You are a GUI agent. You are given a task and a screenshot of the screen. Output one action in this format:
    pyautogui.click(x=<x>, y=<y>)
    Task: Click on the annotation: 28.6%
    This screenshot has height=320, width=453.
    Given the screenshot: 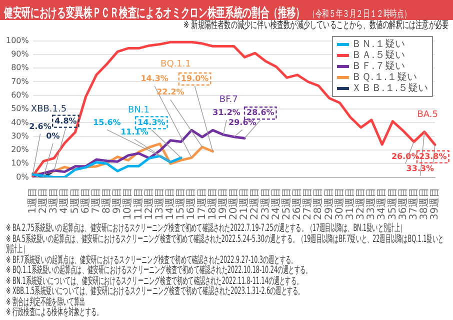 What is the action you would take?
    pyautogui.click(x=260, y=113)
    